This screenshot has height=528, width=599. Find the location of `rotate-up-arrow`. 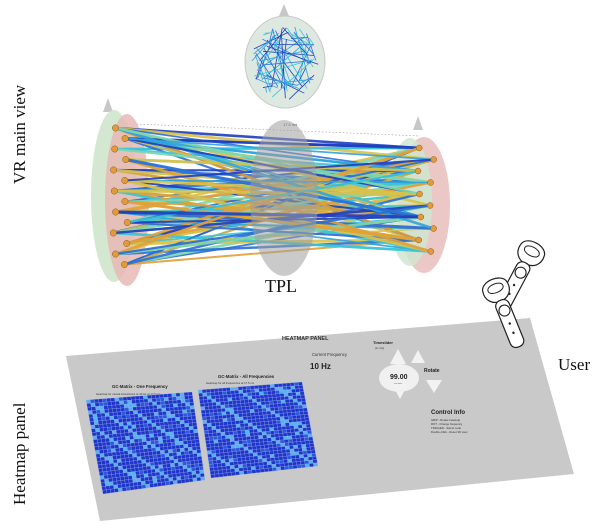

rotate-up-arrow is located at coordinates (418, 356).